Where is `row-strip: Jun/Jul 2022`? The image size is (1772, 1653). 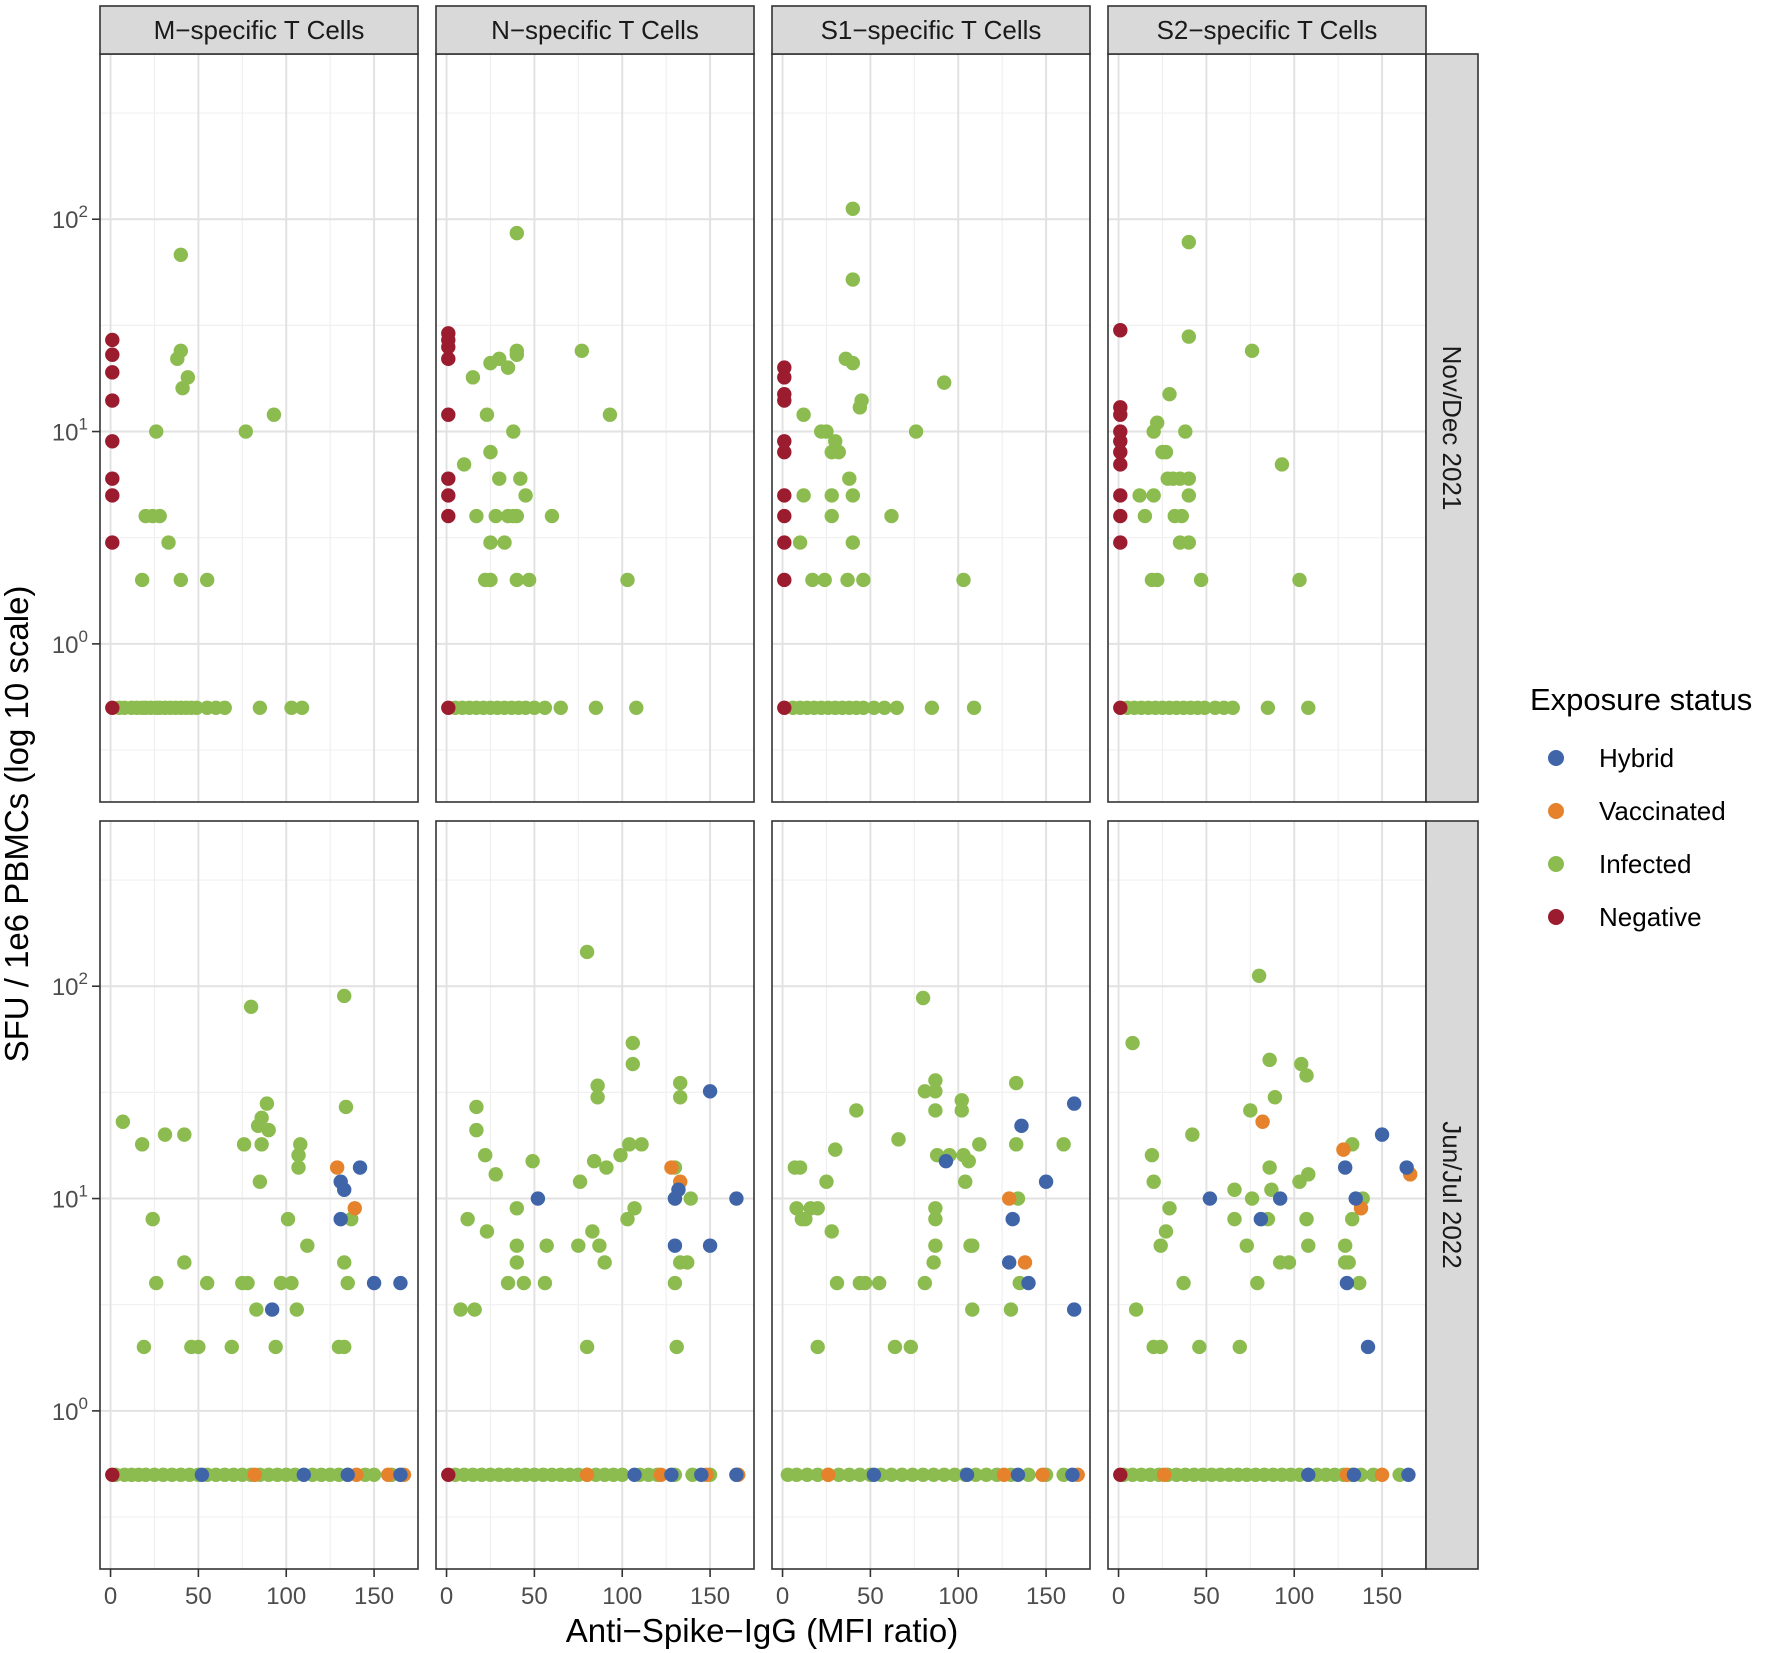
row-strip: Jun/Jul 2022 is located at coordinates (1452, 1195).